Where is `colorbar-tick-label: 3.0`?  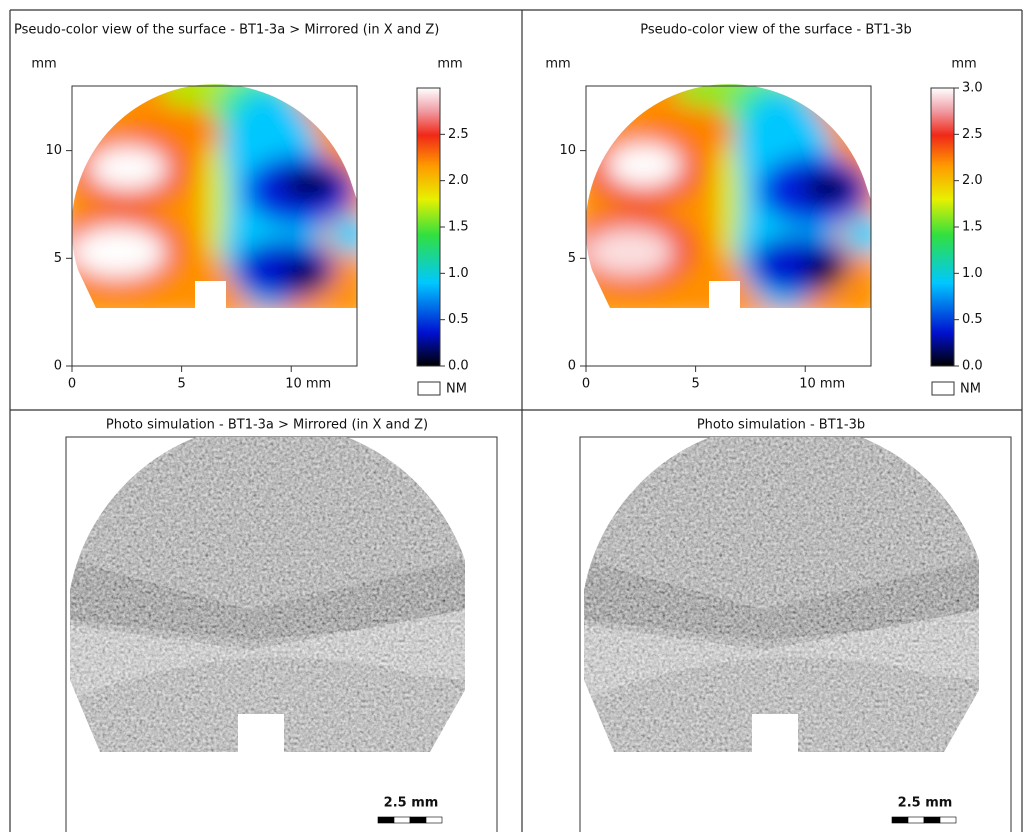
colorbar-tick-label: 3.0 is located at coordinates (972, 88).